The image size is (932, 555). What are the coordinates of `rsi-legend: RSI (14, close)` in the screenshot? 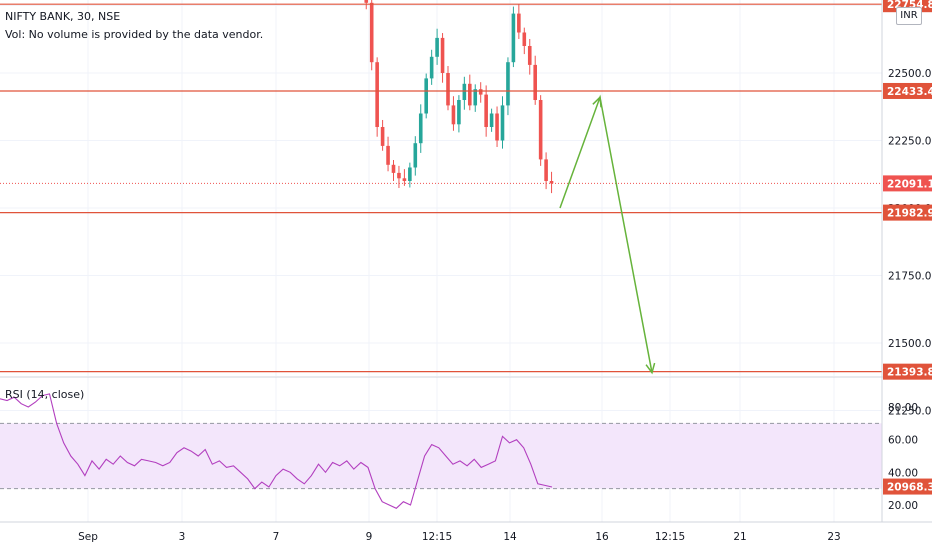 It's located at (44, 394).